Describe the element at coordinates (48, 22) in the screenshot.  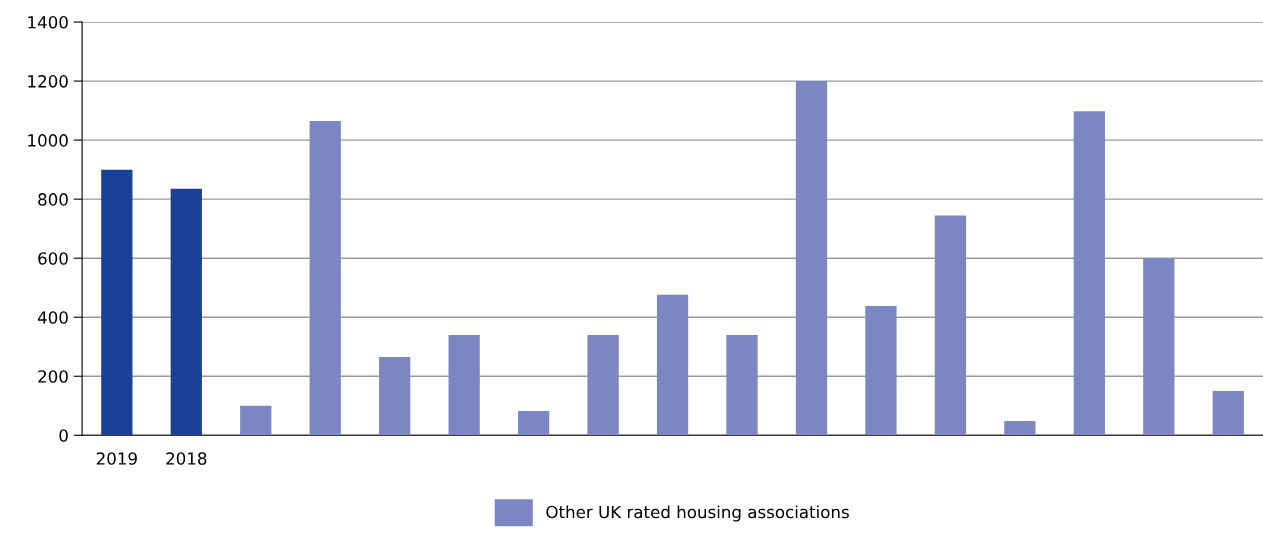
I see `y-tick-label: 1400` at that location.